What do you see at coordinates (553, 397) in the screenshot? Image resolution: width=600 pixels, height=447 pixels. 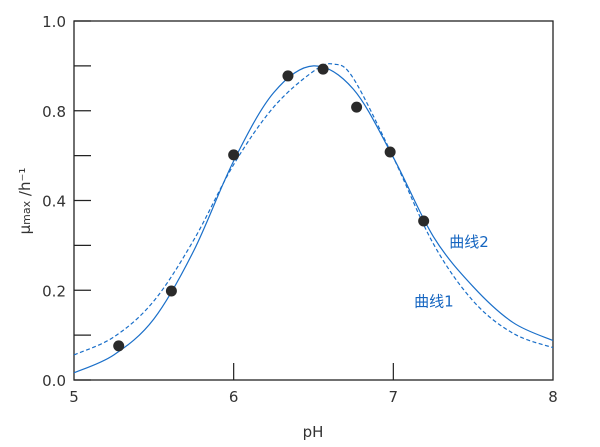 I see `x-tick-label: 8` at bounding box center [553, 397].